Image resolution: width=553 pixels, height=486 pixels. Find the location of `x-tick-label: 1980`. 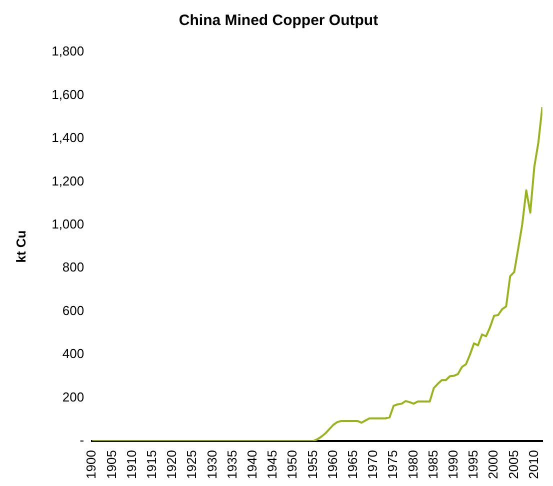

x-tick-label: 1980 is located at coordinates (412, 464).